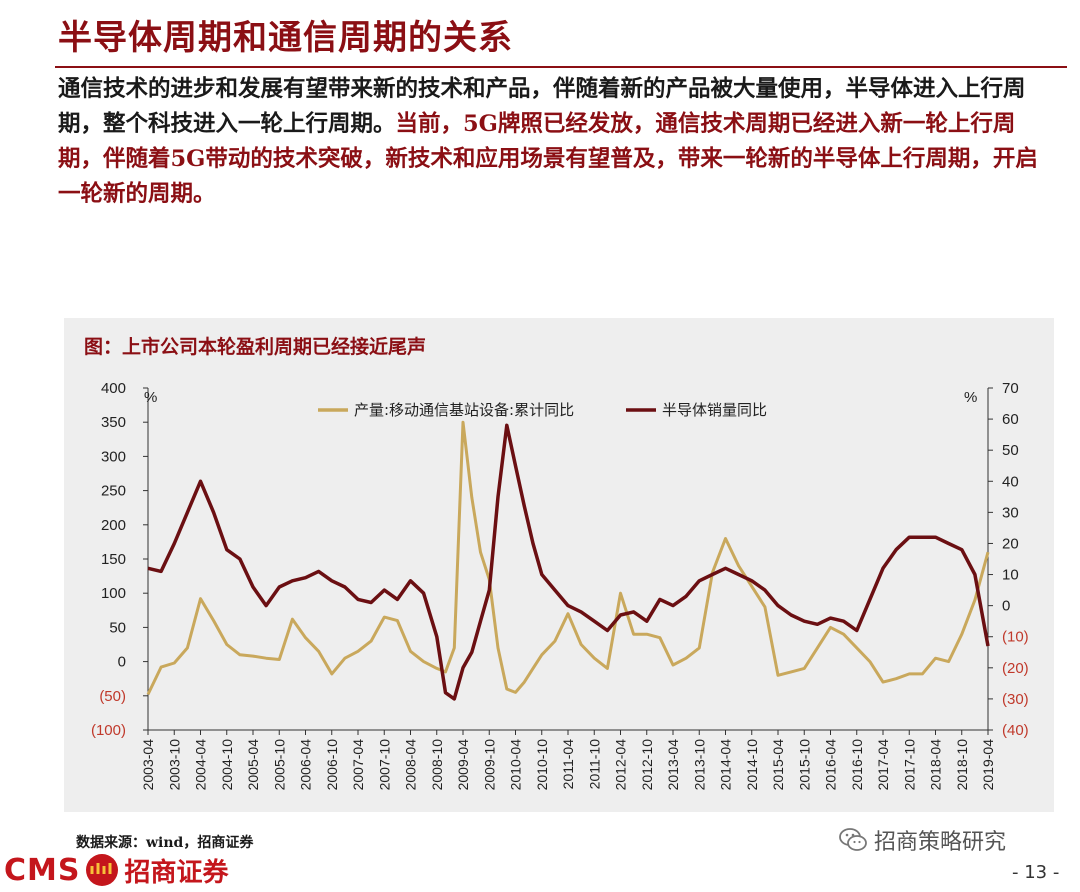  What do you see at coordinates (647, 765) in the screenshot?
I see `x-tick-label: 2012-10` at bounding box center [647, 765].